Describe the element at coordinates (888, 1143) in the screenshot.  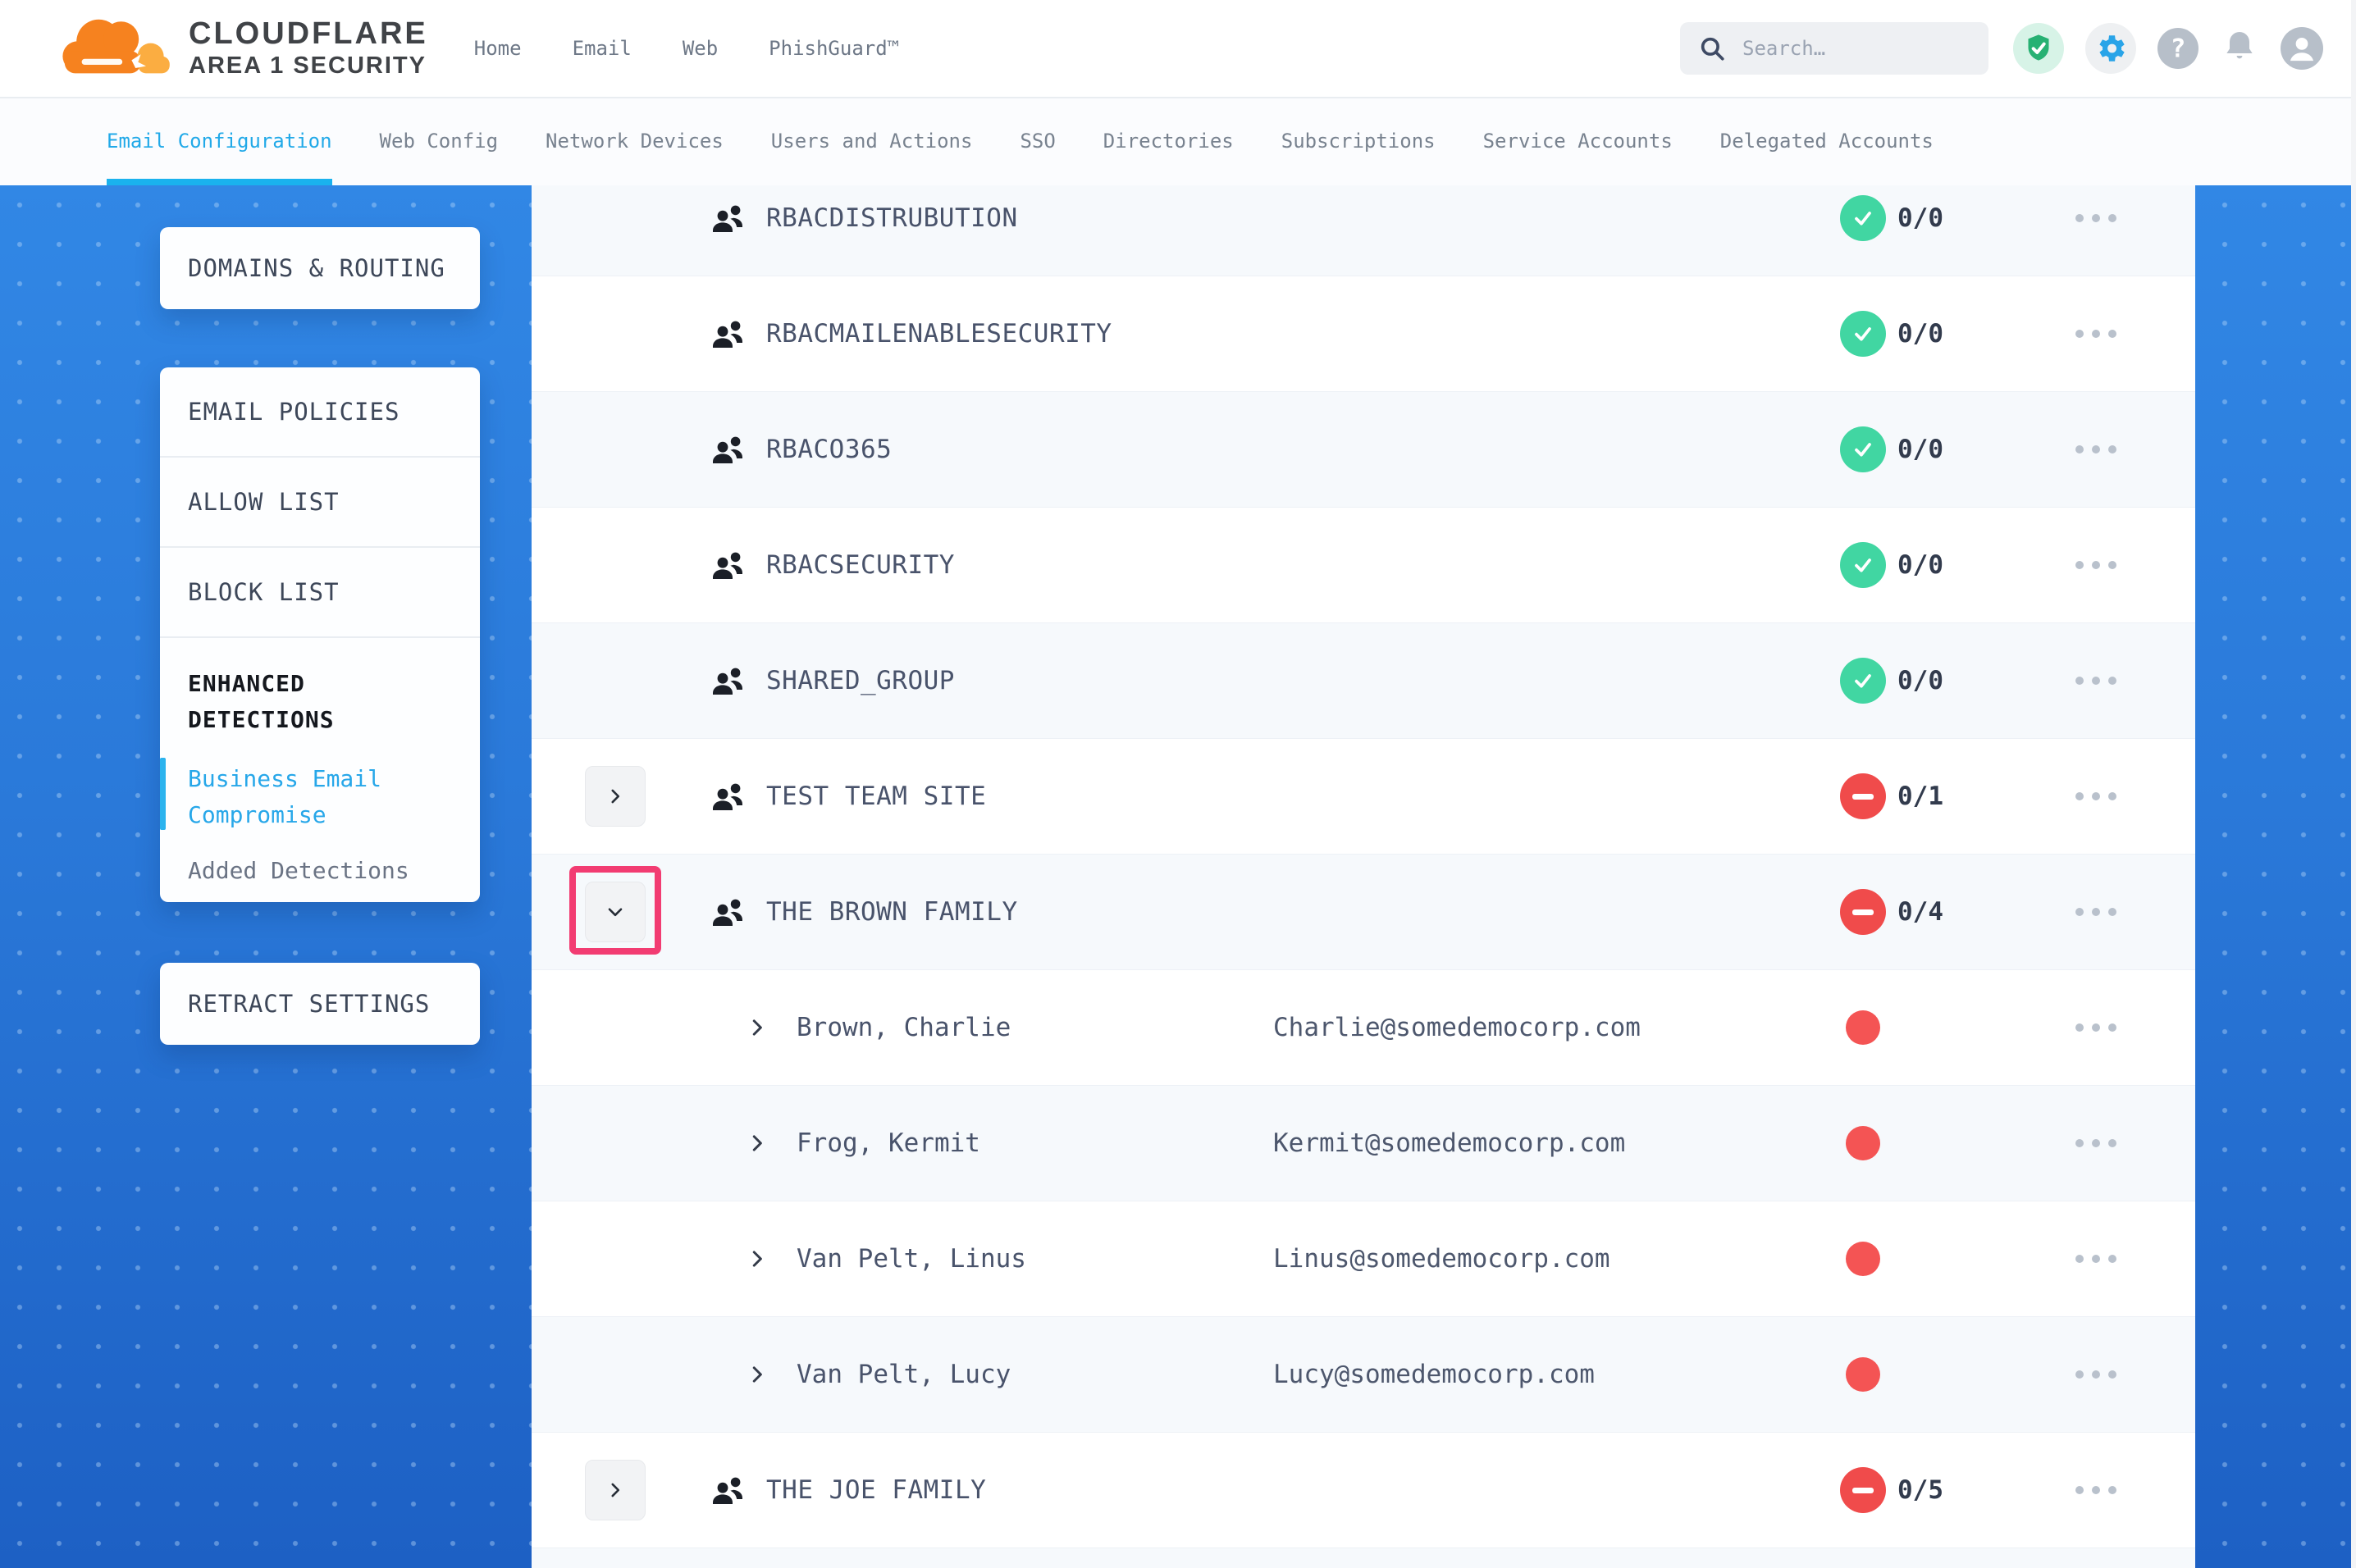
I see `member-name: Frog, Kermit` at that location.